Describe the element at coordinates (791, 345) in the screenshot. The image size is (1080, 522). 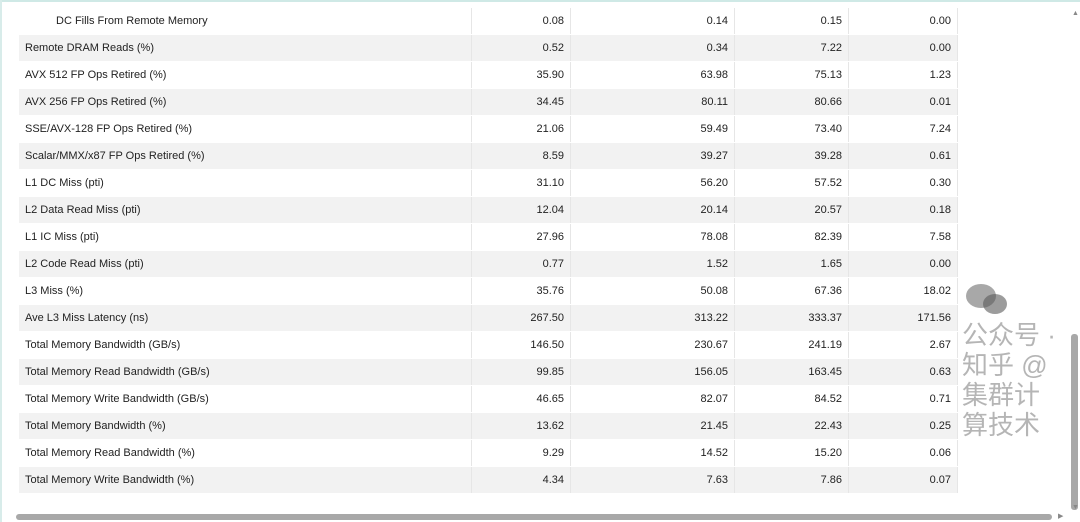
I see `metric-value: 241.19` at that location.